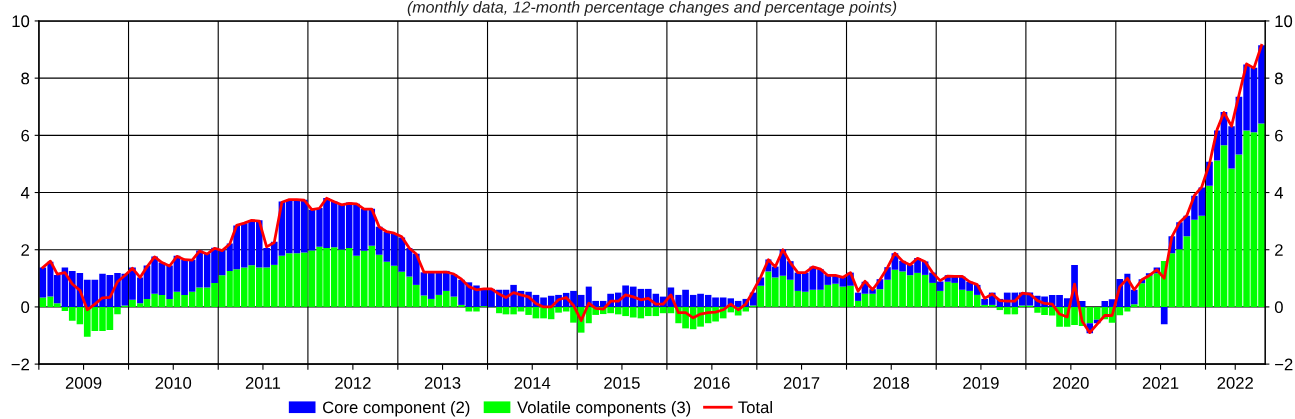 This screenshot has width=1295, height=419. What do you see at coordinates (532, 383) in the screenshot?
I see `x-tick-label: 2014` at bounding box center [532, 383].